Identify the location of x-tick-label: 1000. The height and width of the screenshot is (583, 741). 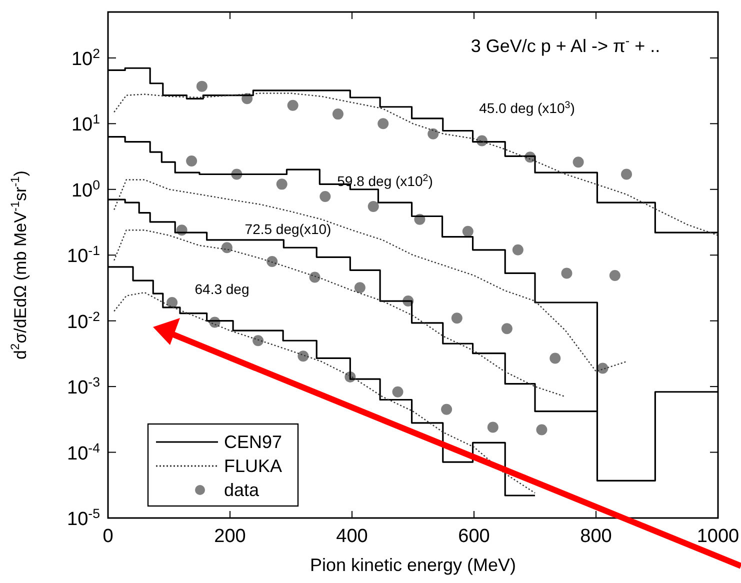
(718, 536).